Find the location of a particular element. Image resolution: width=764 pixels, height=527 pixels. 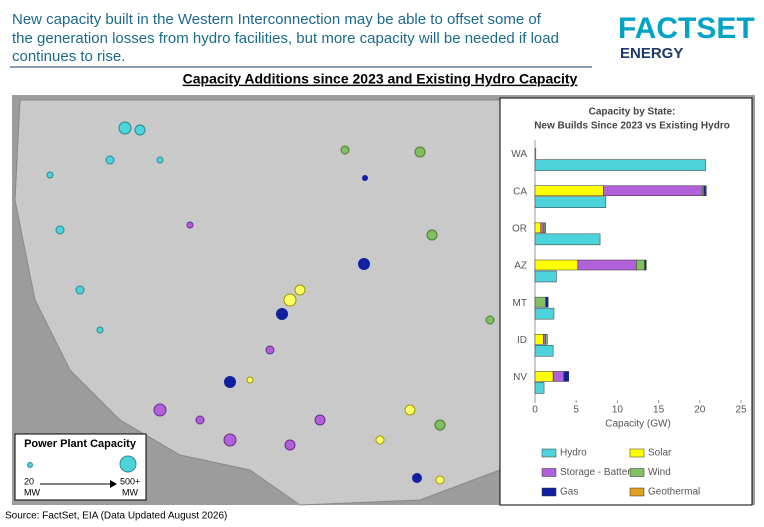

y-tick-label: OR is located at coordinates (519, 228).